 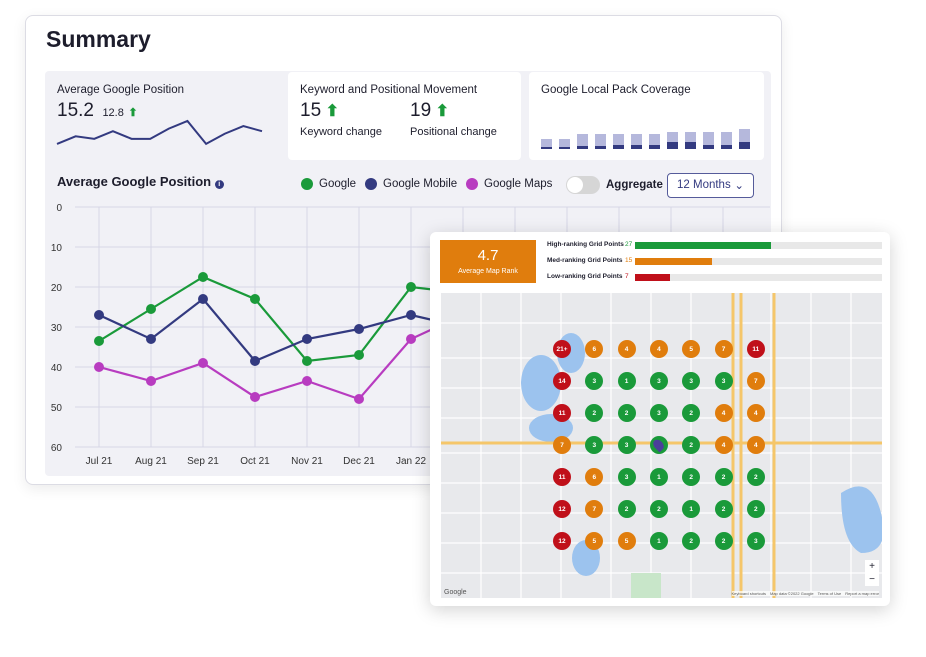 What do you see at coordinates (307, 461) in the screenshot?
I see `x-tick-label: Nov 21` at bounding box center [307, 461].